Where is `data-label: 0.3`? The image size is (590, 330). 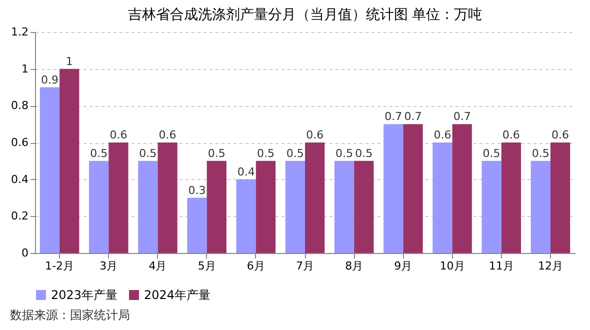 data-label: 0.3 is located at coordinates (197, 190).